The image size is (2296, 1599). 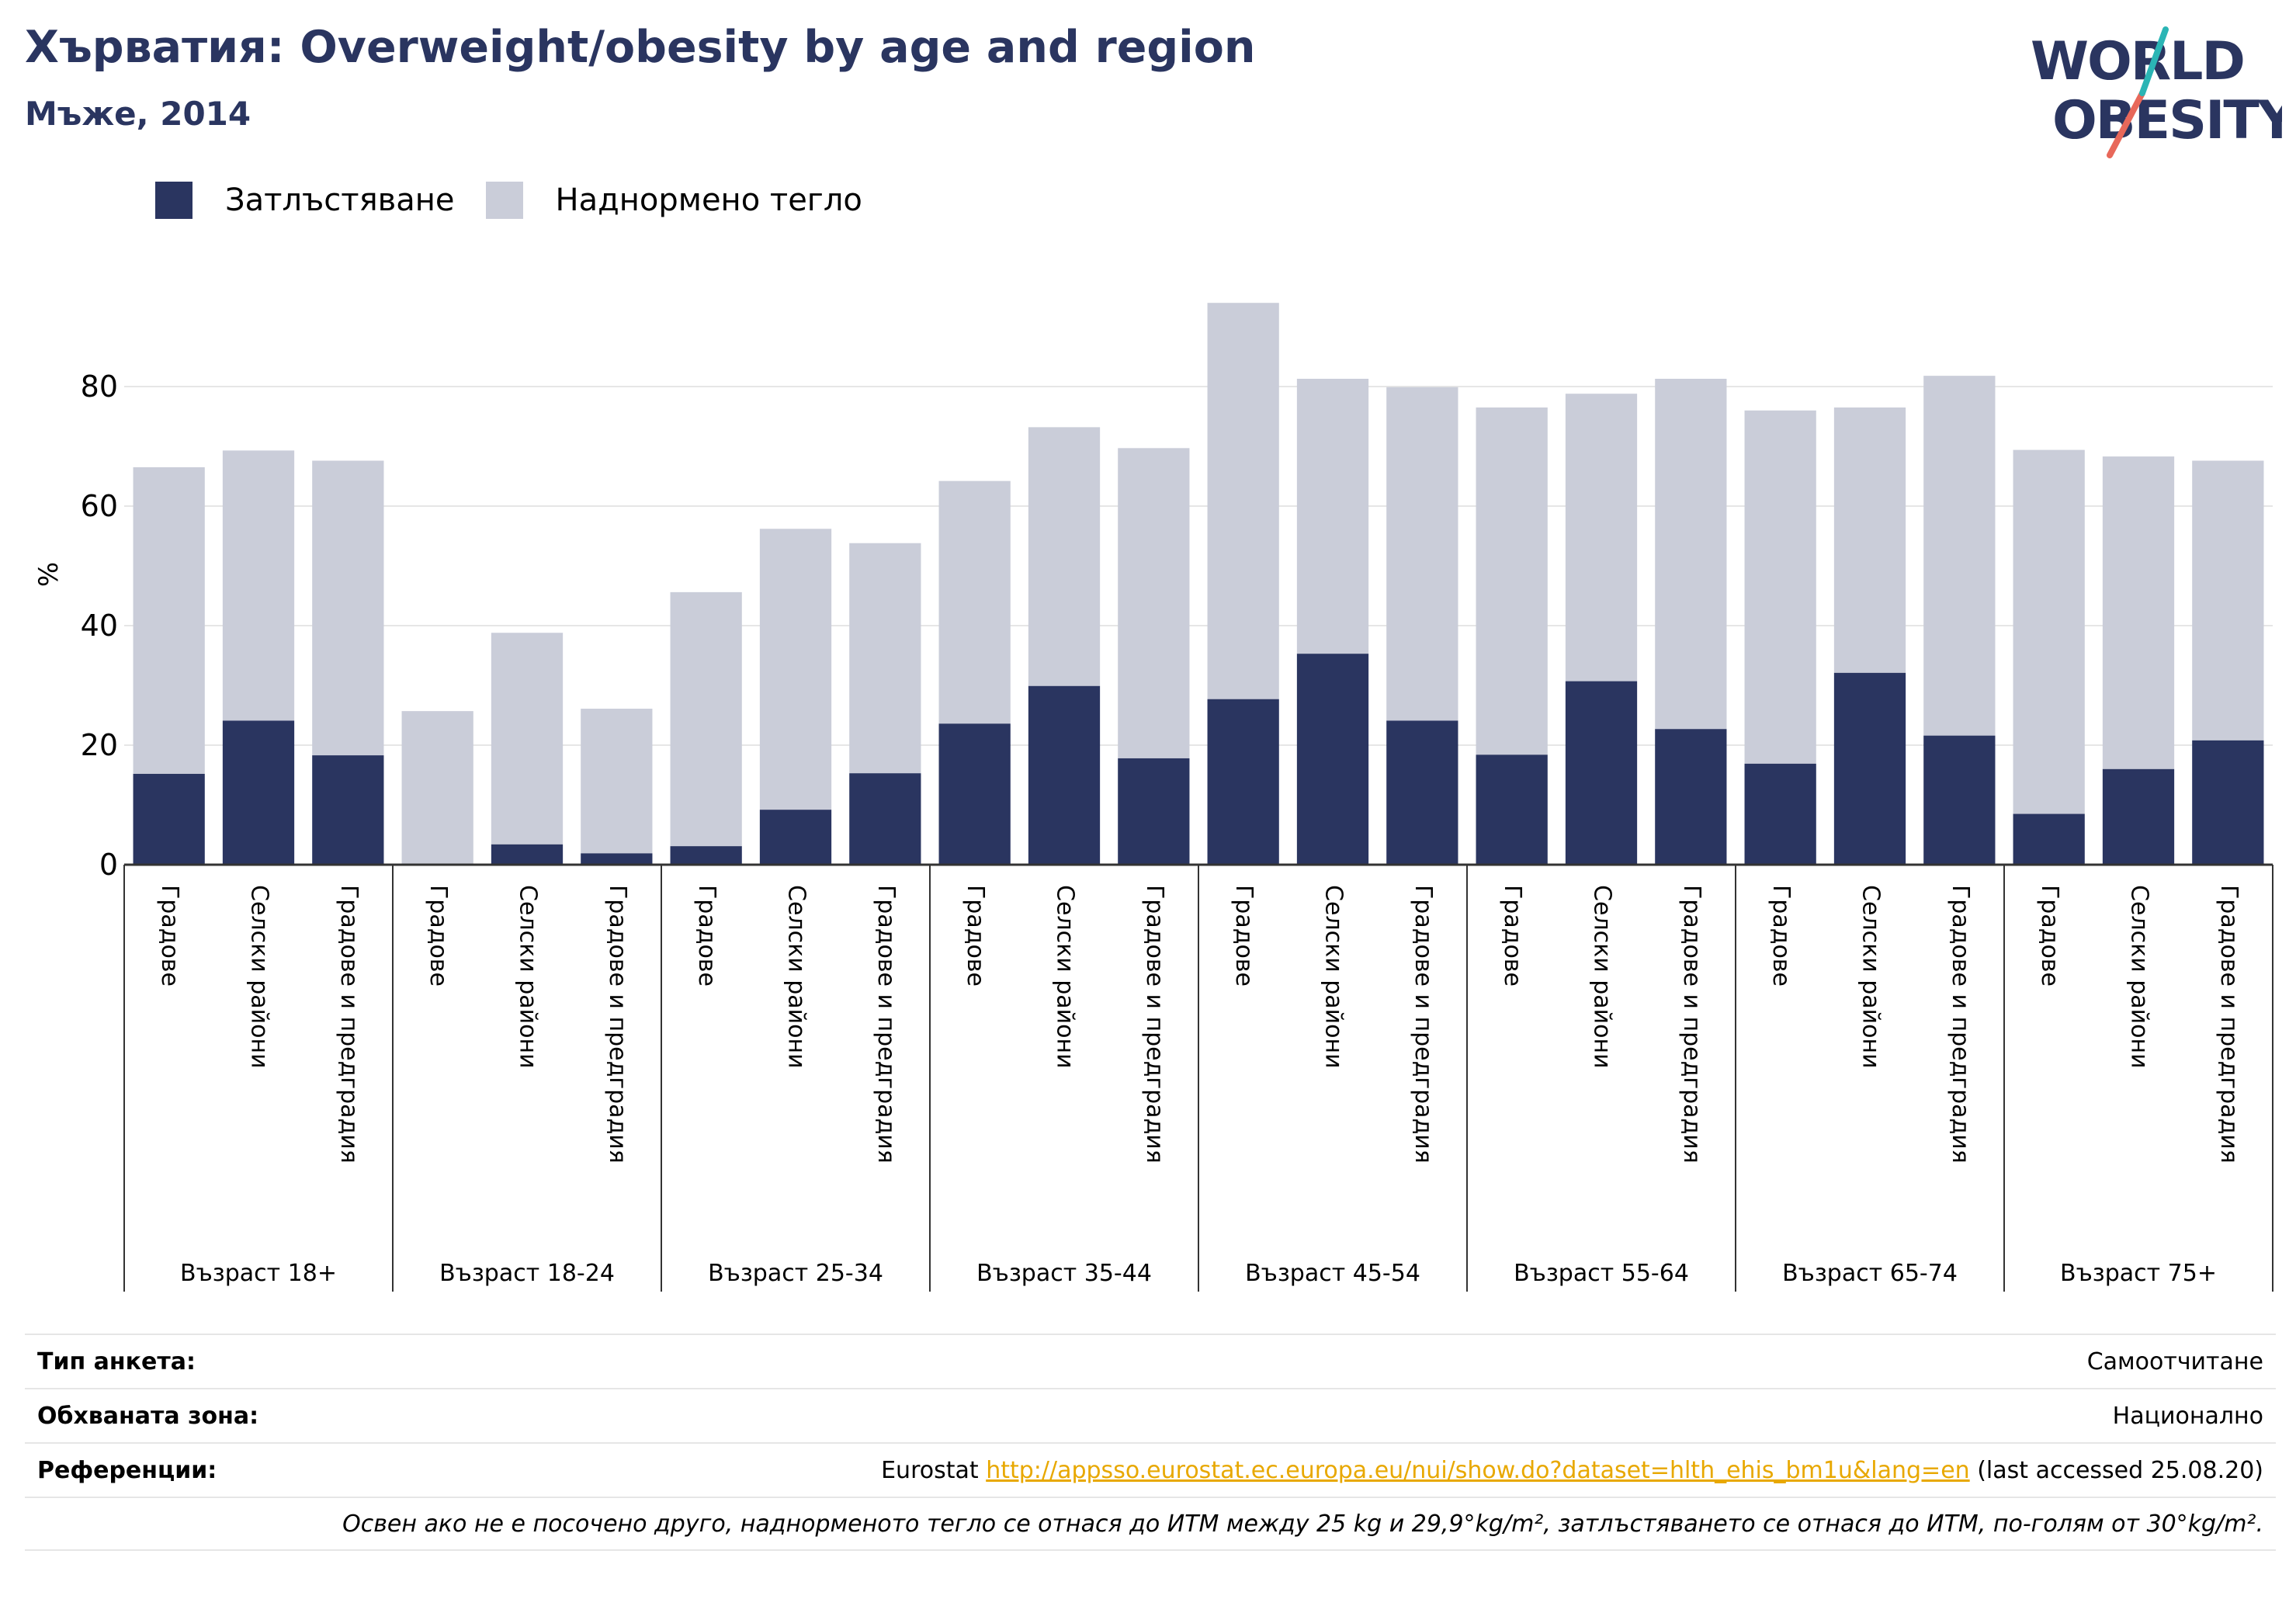 What do you see at coordinates (148, 1416) in the screenshot?
I see `coverage-label: Обхваната зона:` at bounding box center [148, 1416].